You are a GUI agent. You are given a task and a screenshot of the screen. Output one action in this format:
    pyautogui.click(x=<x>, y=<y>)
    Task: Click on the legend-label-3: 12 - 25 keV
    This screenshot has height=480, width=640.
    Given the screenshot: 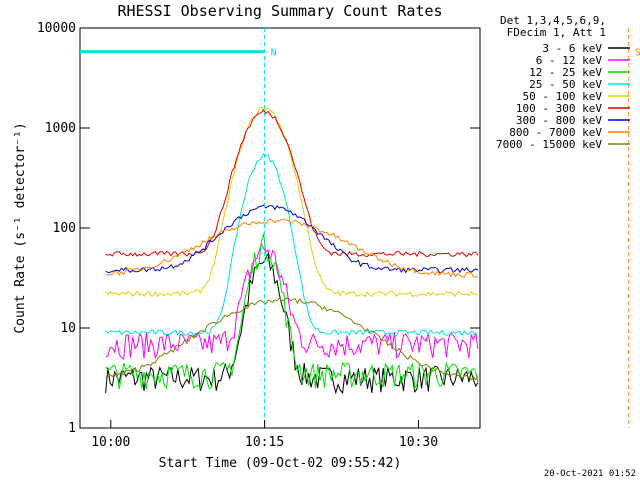 What is the action you would take?
    pyautogui.click(x=565, y=72)
    